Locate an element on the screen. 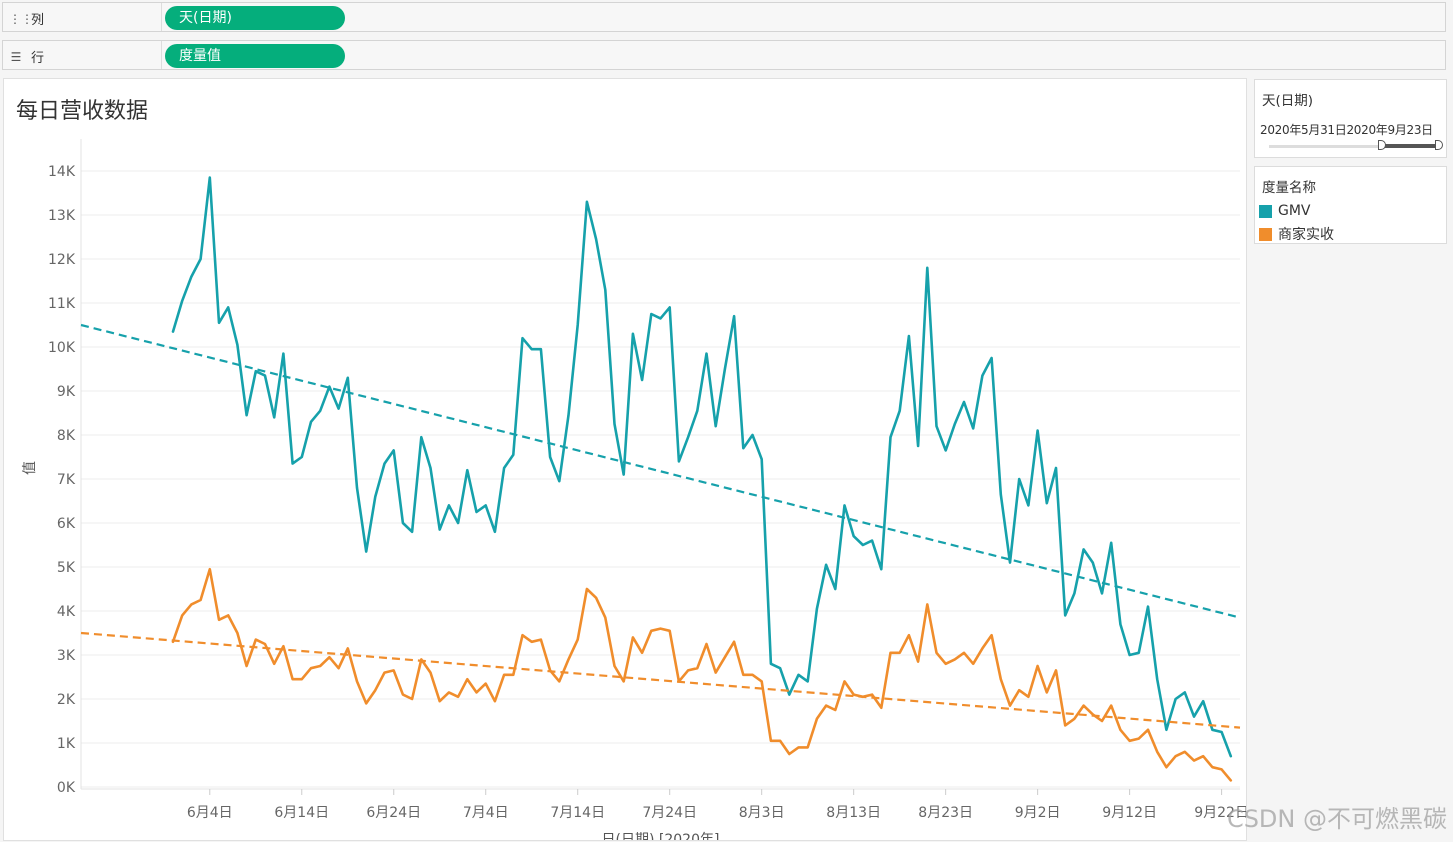  rows-icon: ☰ is located at coordinates (16, 56).